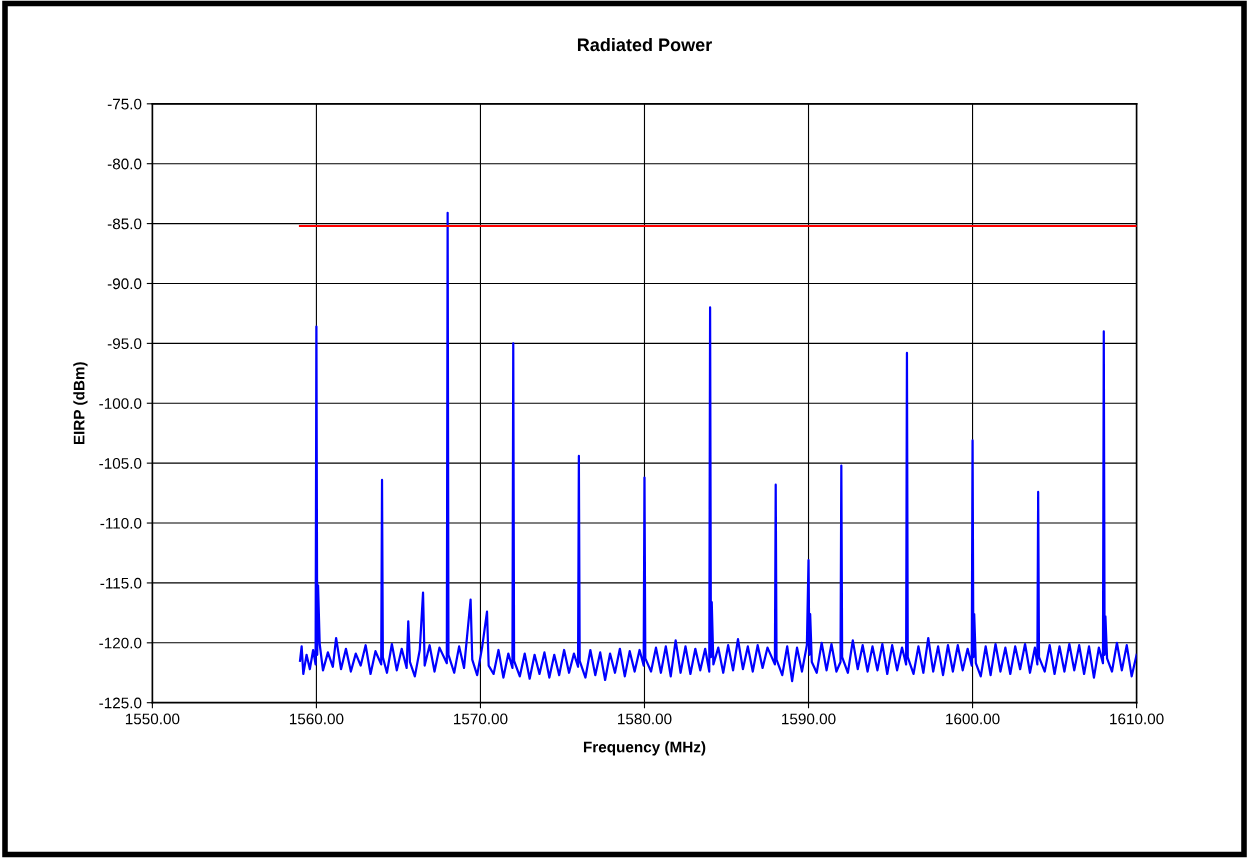 The width and height of the screenshot is (1249, 858). Describe the element at coordinates (644, 748) in the screenshot. I see `x-axis-title: Frequency (MHz)` at that location.